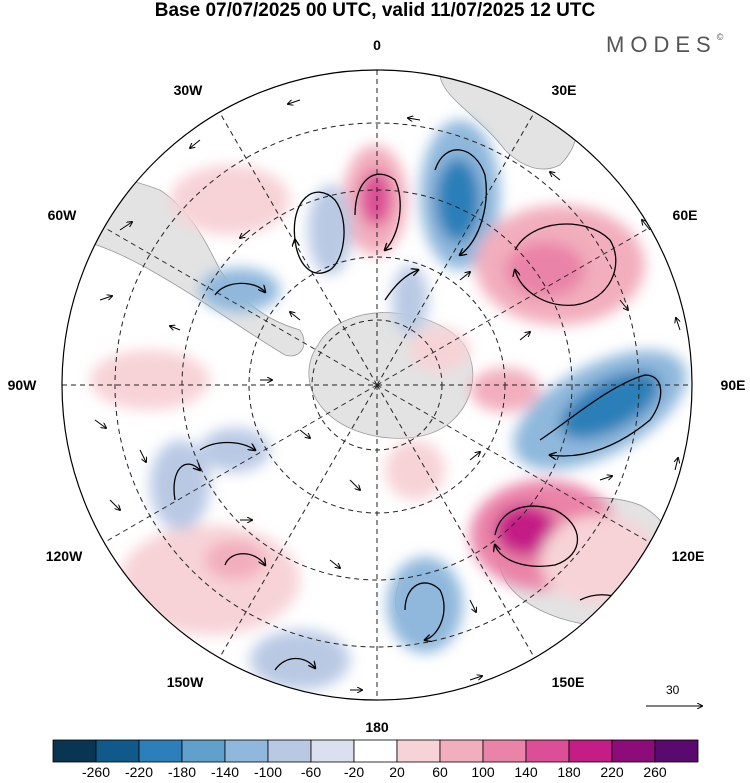 The height and width of the screenshot is (783, 750). Describe the element at coordinates (526, 772) in the screenshot. I see `colorbar-tick-label: 140` at that location.